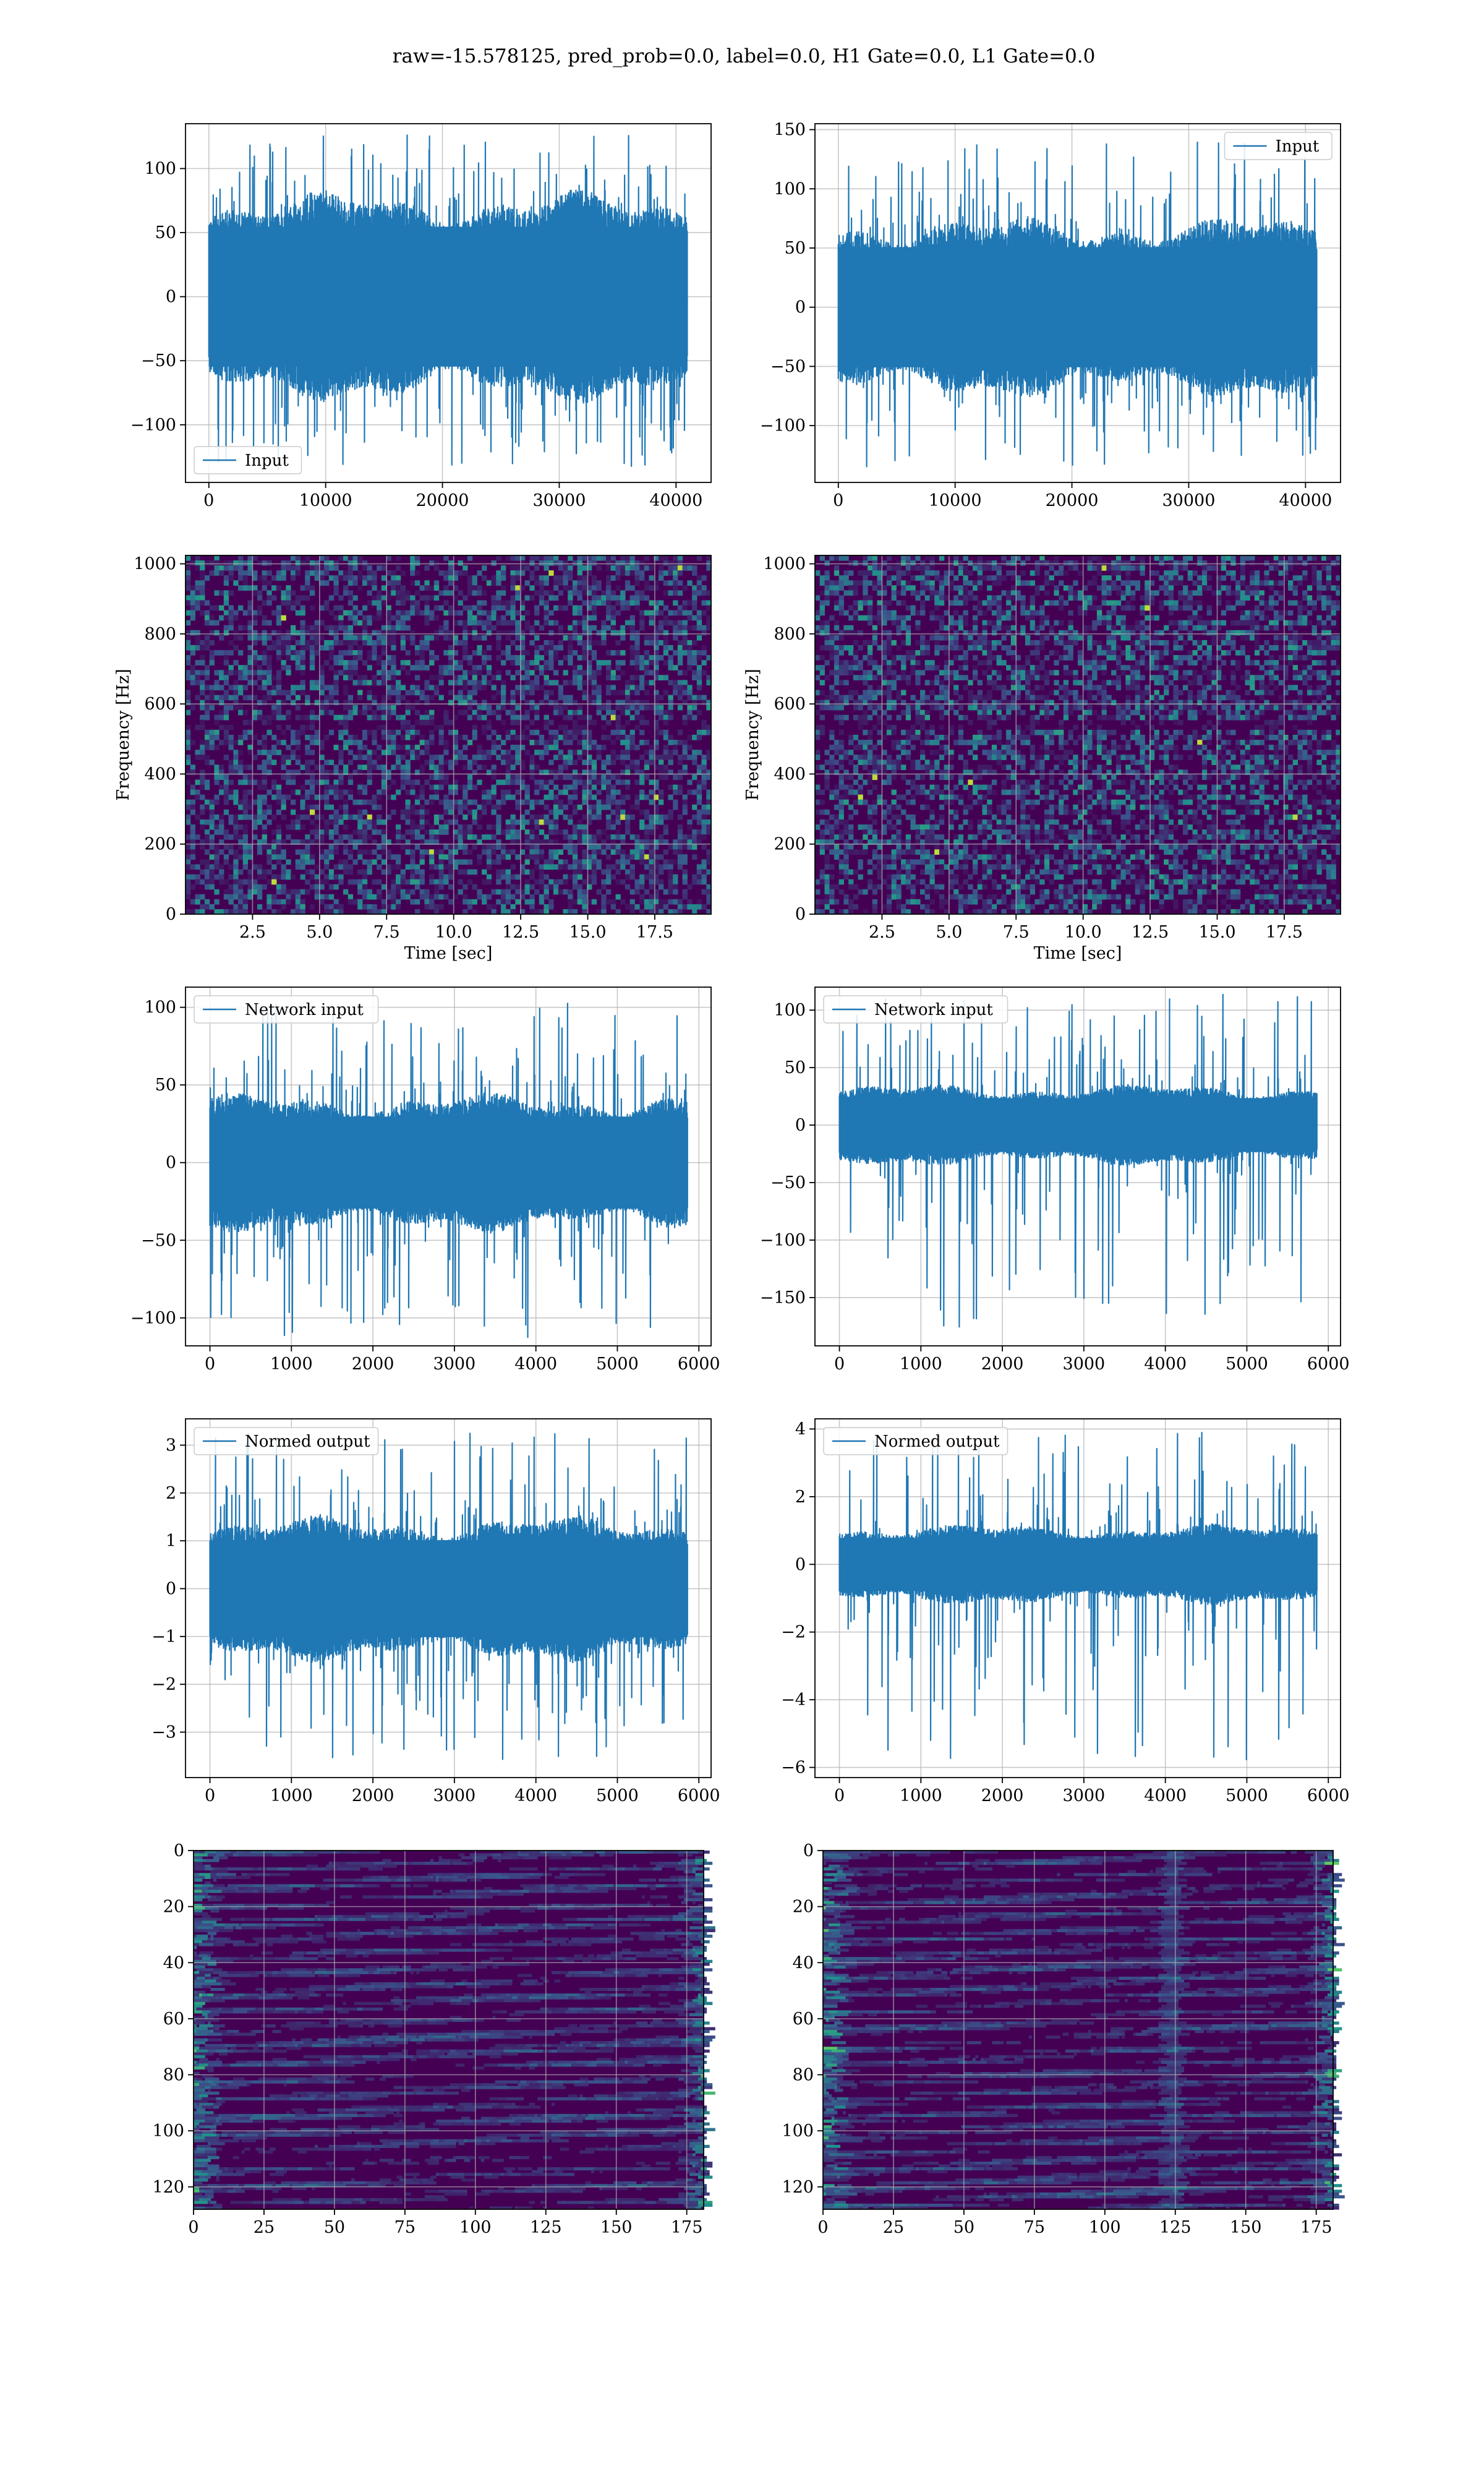 This screenshot has height=2474, width=1484. I want to click on p7-xtick-label-5: 5000, so click(1247, 1795).